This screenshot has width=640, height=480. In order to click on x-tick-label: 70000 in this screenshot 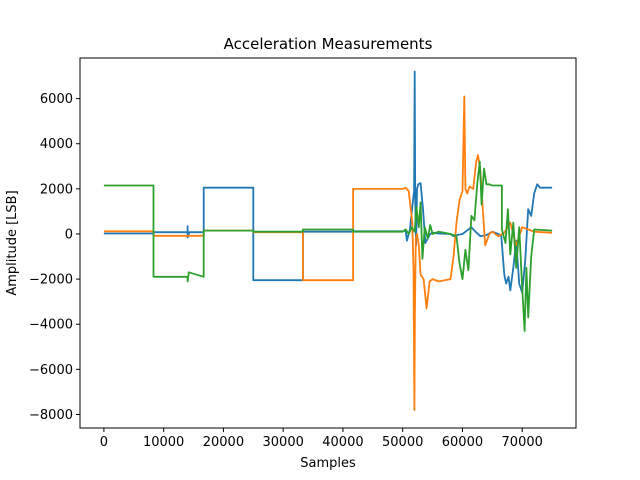, I will do `click(522, 442)`.